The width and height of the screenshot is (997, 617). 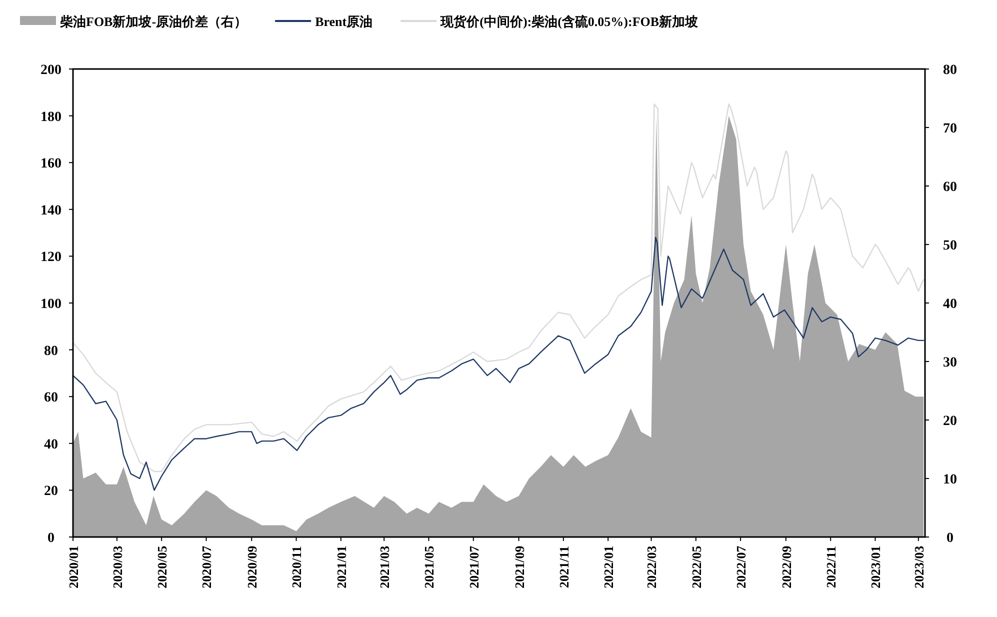 I want to click on x-tick-label: 2022/01, so click(x=608, y=567).